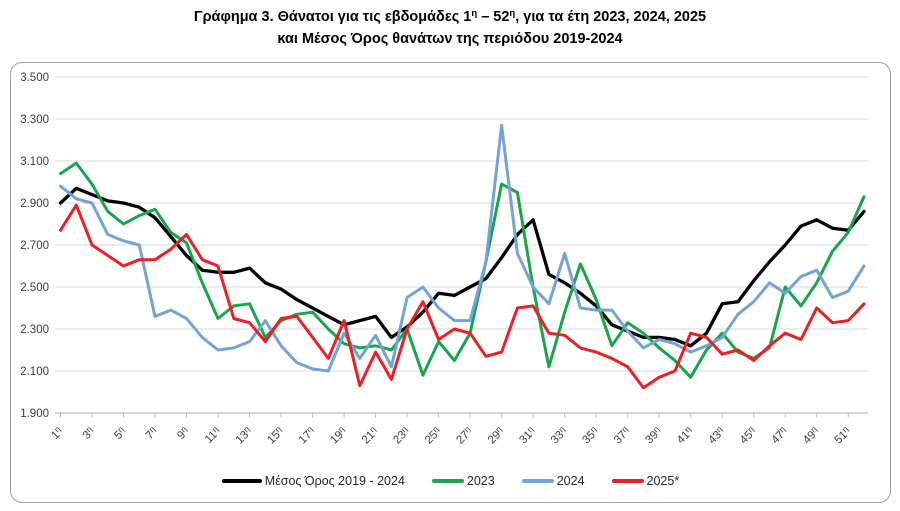 This screenshot has width=900, height=511. Describe the element at coordinates (34, 246) in the screenshot. I see `y-axis-tick-label: 2.700` at that location.